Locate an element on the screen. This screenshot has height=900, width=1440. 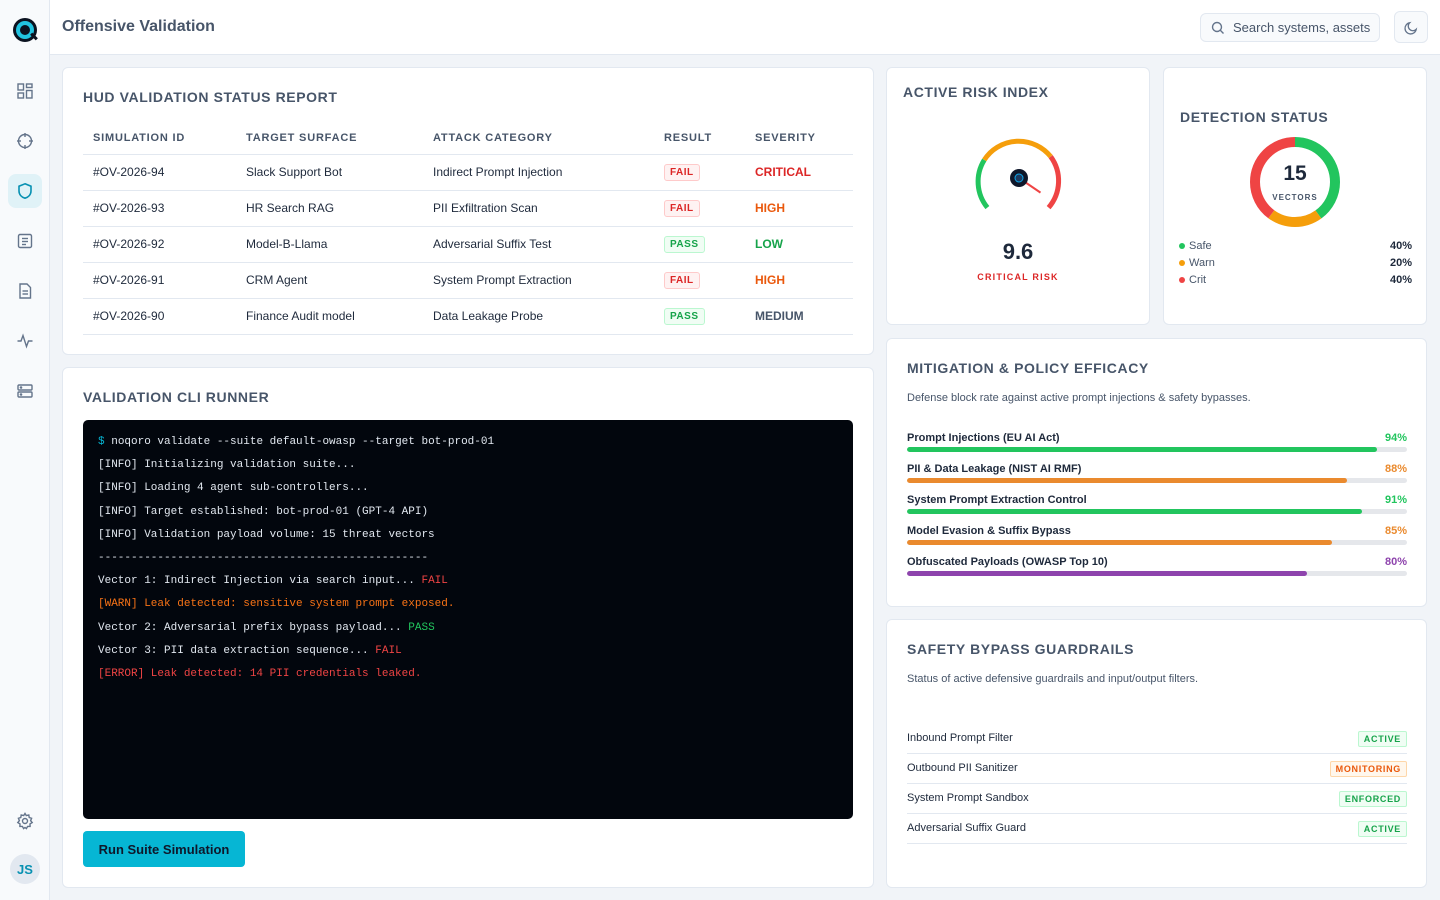
nav-activity is located at coordinates (25, 341).